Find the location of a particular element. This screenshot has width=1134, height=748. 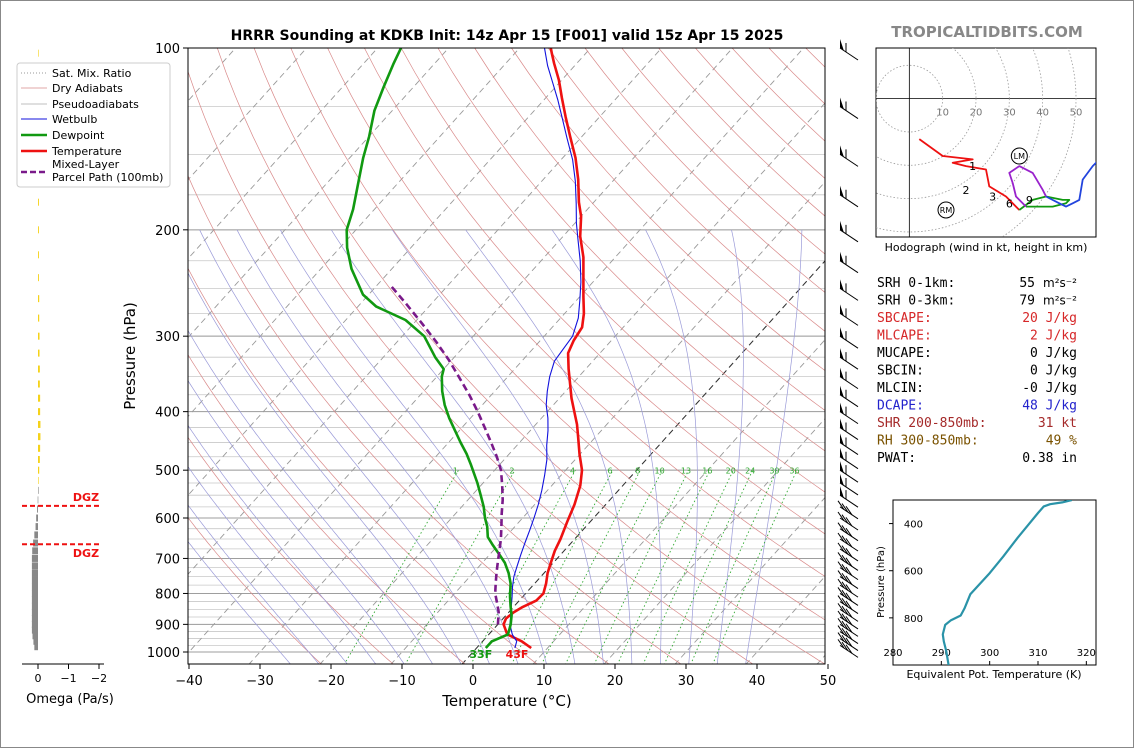

x-tick-label: −40 is located at coordinates (188, 681).